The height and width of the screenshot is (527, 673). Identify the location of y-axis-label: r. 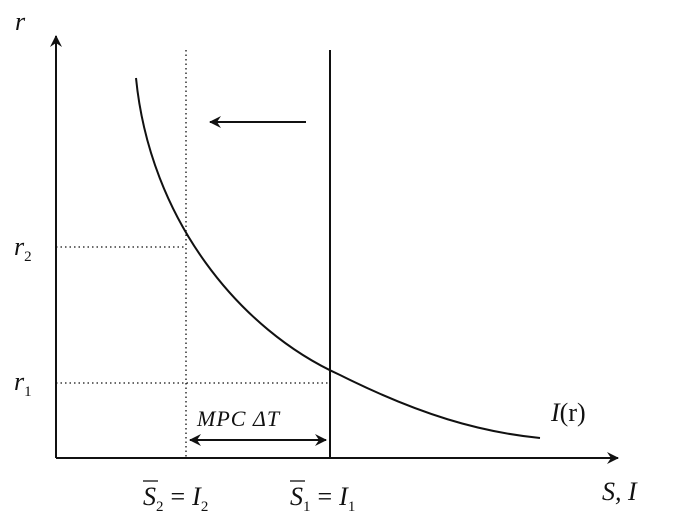
(20, 21).